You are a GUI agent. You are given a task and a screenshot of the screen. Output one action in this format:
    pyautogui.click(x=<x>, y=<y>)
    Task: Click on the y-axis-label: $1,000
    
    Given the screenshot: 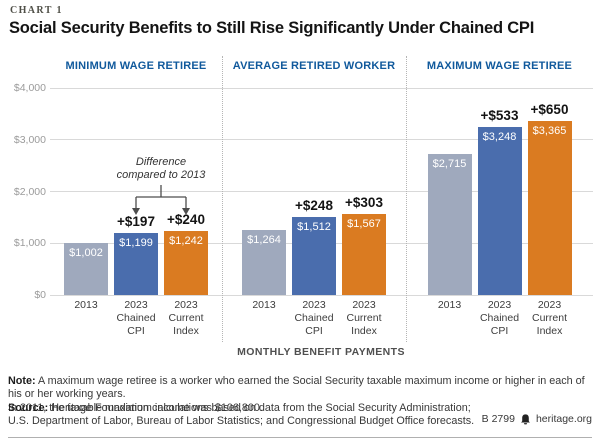 What is the action you would take?
    pyautogui.click(x=29, y=243)
    